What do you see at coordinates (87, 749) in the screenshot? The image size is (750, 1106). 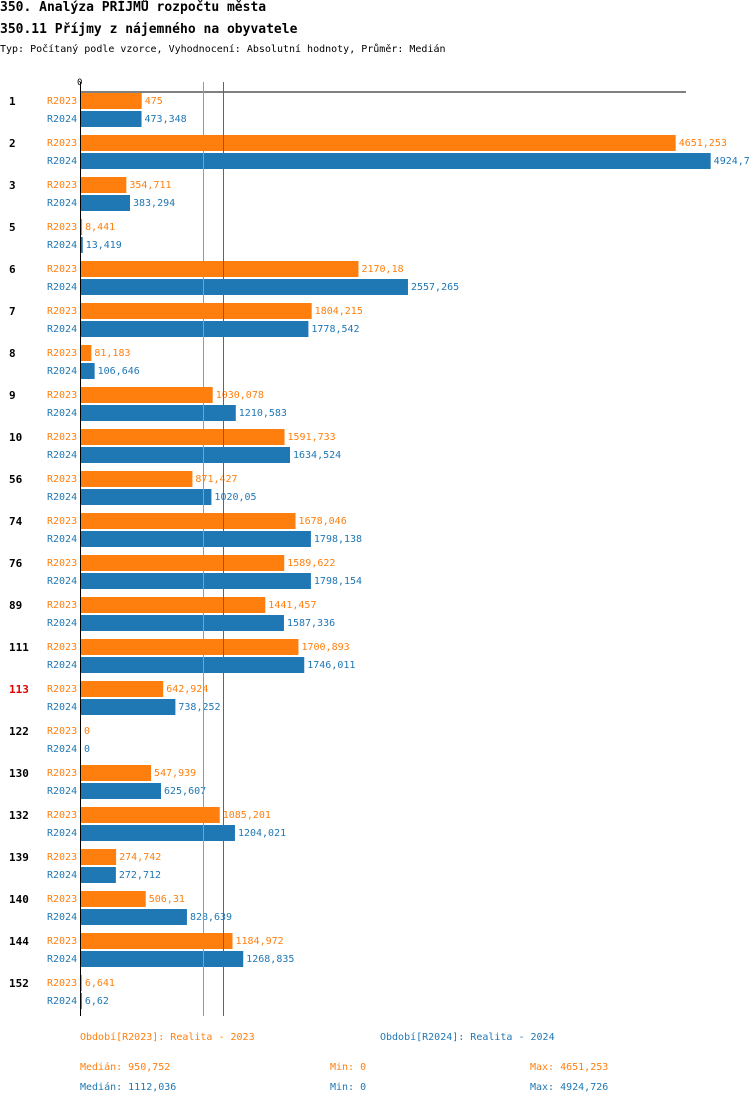 I see `data-label: 0` at bounding box center [87, 749].